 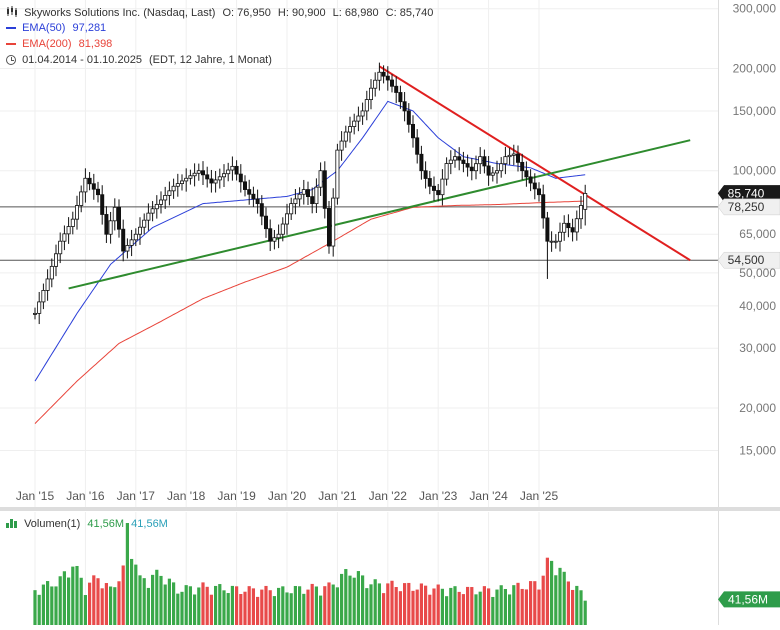 What do you see at coordinates (755, 9) in the screenshot?
I see `y-tick-label: 300,000` at bounding box center [755, 9].